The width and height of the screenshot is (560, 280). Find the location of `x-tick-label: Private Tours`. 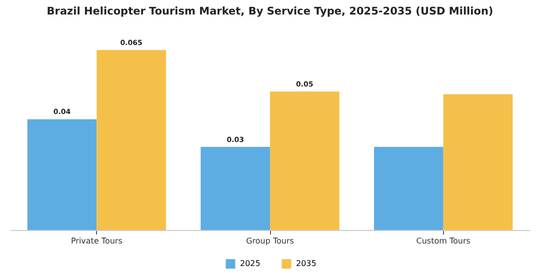

x-tick-label: Private Tours is located at coordinates (96, 241).